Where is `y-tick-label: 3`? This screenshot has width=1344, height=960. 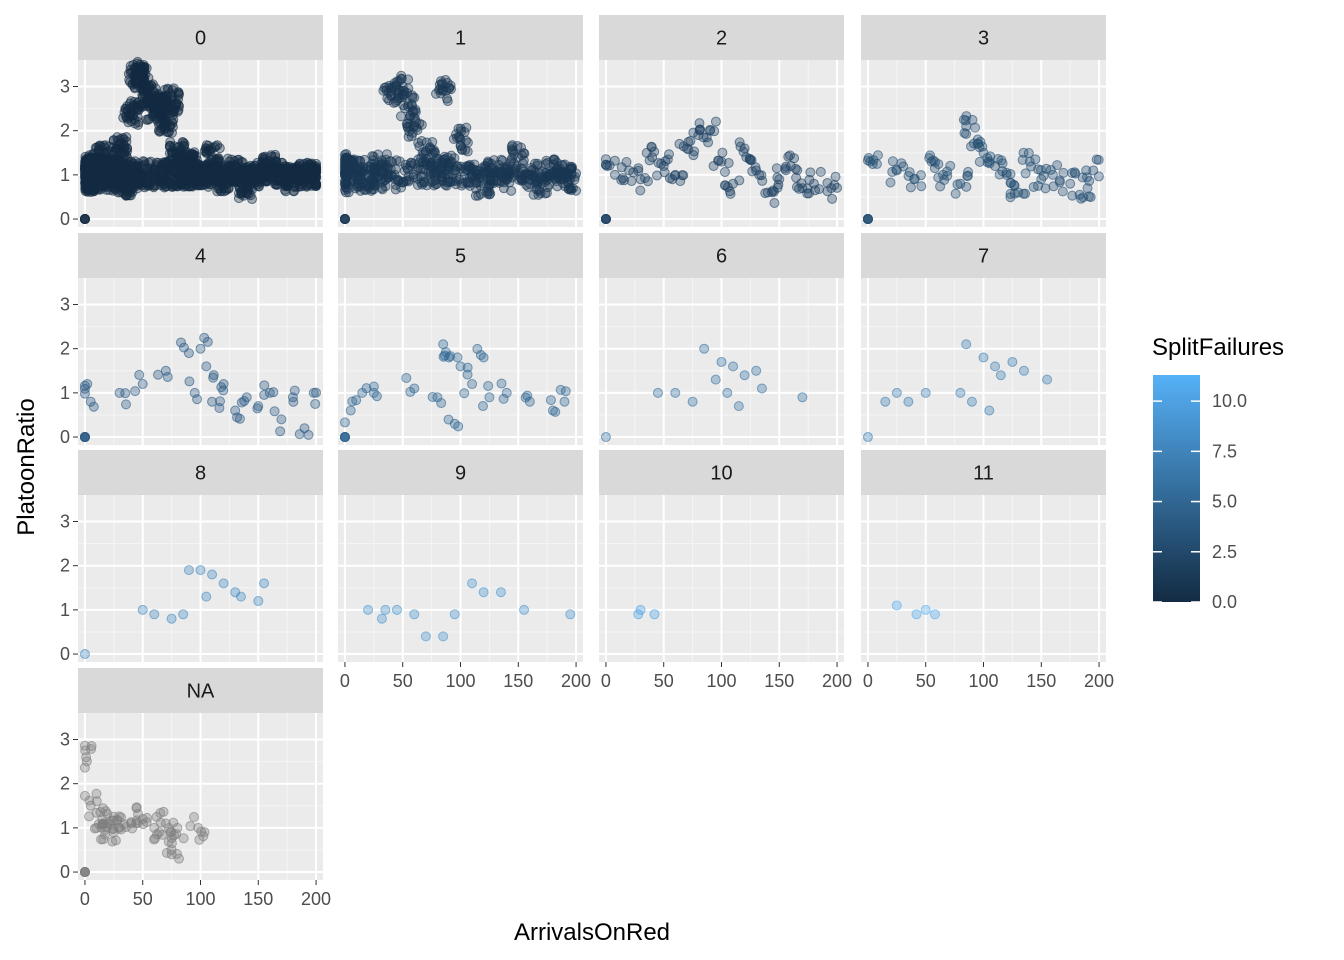
y-tick-label: 3 is located at coordinates (65, 522).